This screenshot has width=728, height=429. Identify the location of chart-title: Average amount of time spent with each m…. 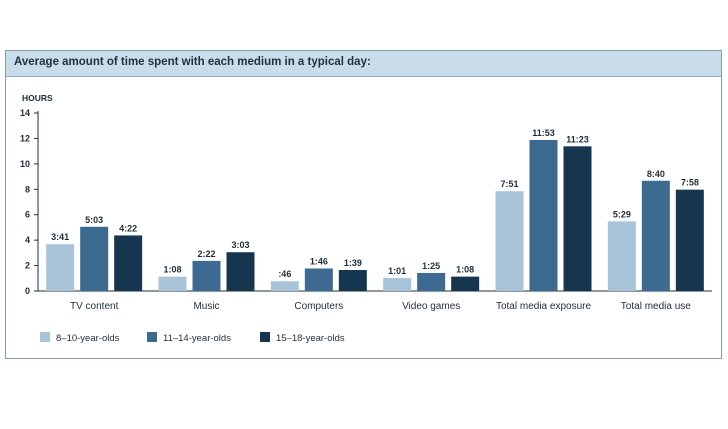
(192, 62).